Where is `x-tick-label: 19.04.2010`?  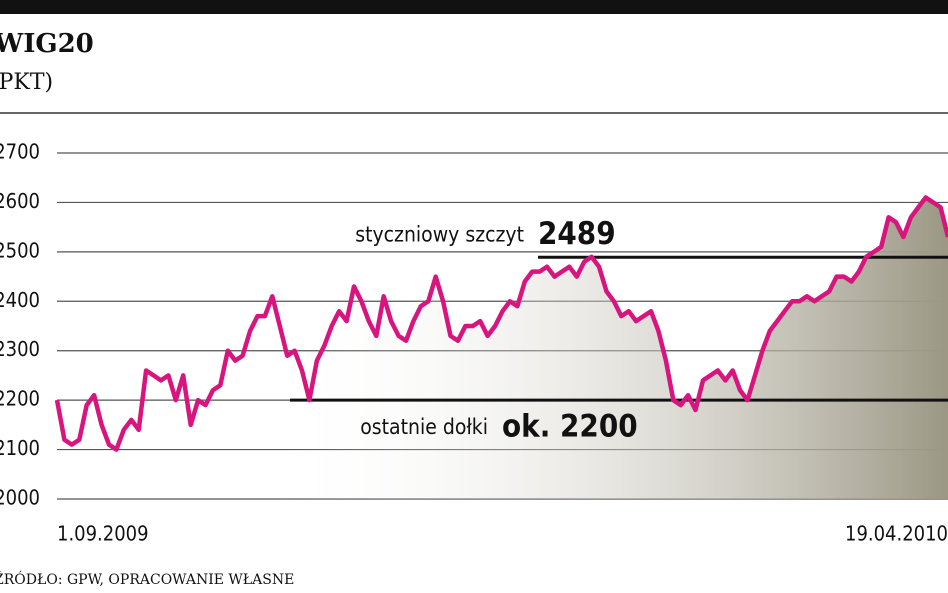
x-tick-label: 19.04.2010 is located at coordinates (896, 534).